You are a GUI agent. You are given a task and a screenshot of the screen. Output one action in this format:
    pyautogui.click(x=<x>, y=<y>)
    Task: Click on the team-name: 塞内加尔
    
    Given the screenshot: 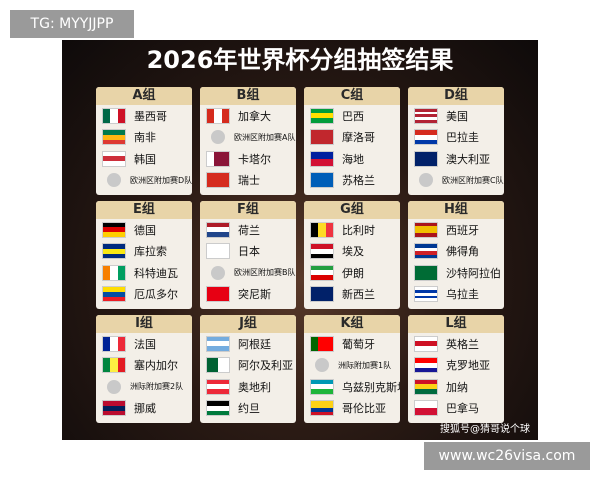 What is the action you would take?
    pyautogui.click(x=156, y=366)
    